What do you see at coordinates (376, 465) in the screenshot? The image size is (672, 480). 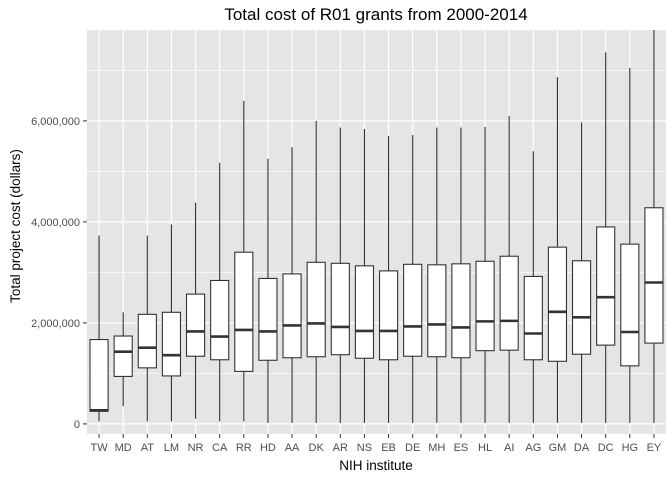 I see `x-axis-title: NIH institute` at bounding box center [376, 465].